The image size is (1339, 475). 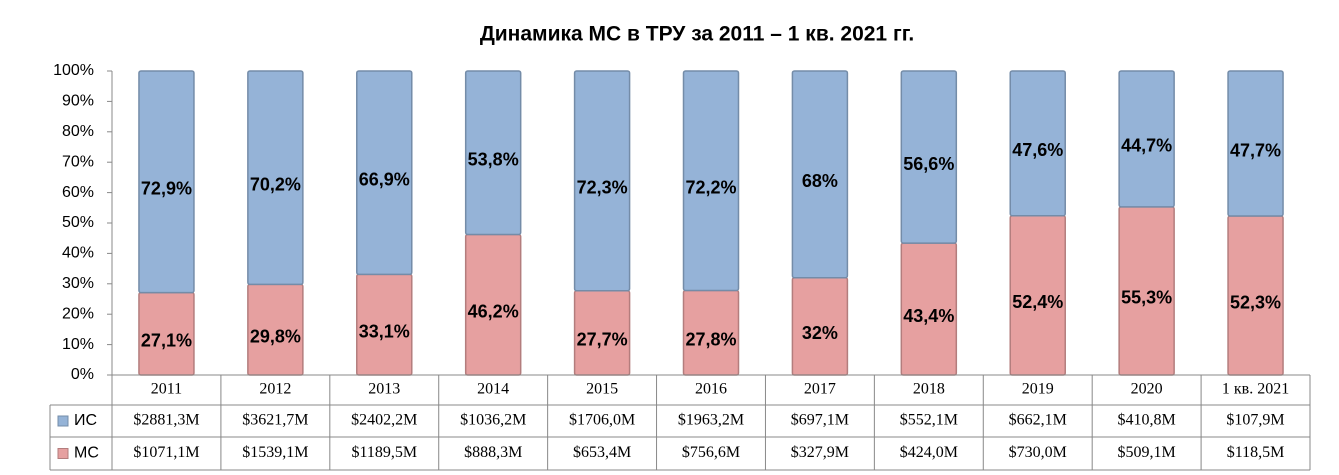 I want to click on table-cell: $662,1M, so click(x=1038, y=420).